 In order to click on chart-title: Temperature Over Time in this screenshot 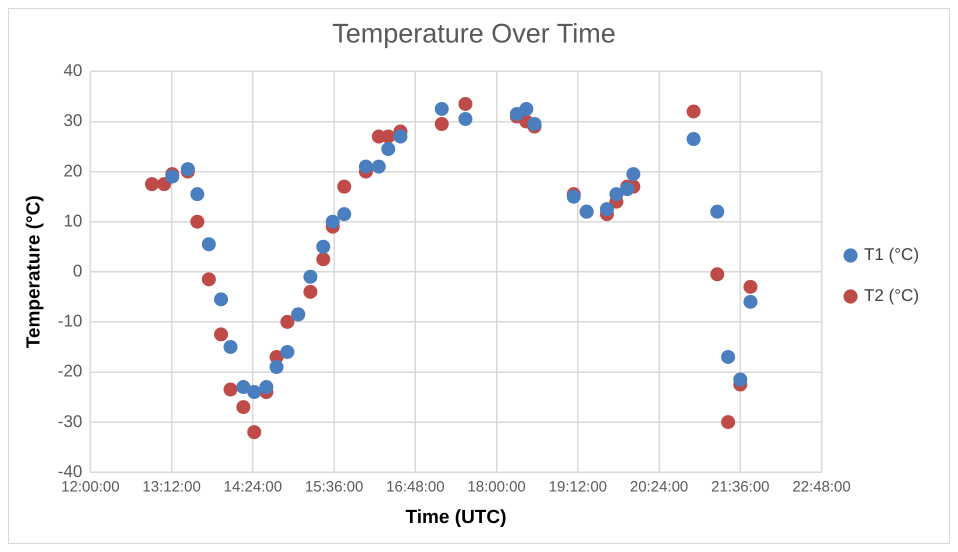, I will do `click(474, 33)`.